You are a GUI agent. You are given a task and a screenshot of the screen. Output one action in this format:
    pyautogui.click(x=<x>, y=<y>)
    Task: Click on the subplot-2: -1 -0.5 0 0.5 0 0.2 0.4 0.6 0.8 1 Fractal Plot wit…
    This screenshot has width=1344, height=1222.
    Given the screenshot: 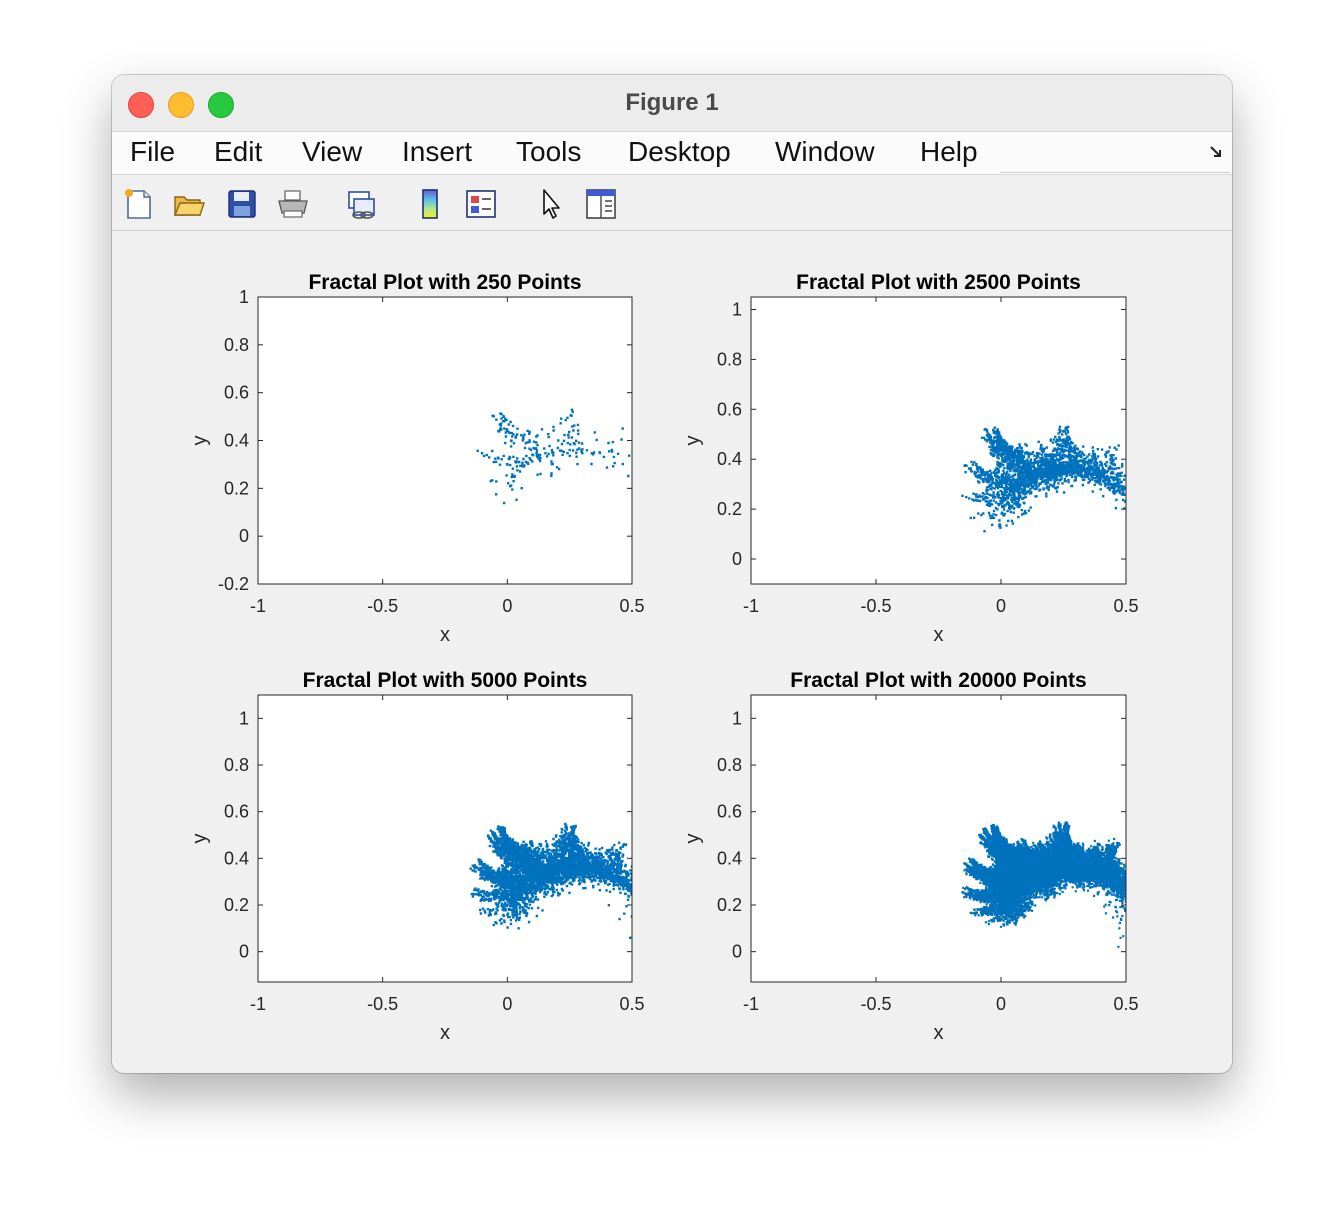 What is the action you would take?
    pyautogui.click(x=910, y=458)
    